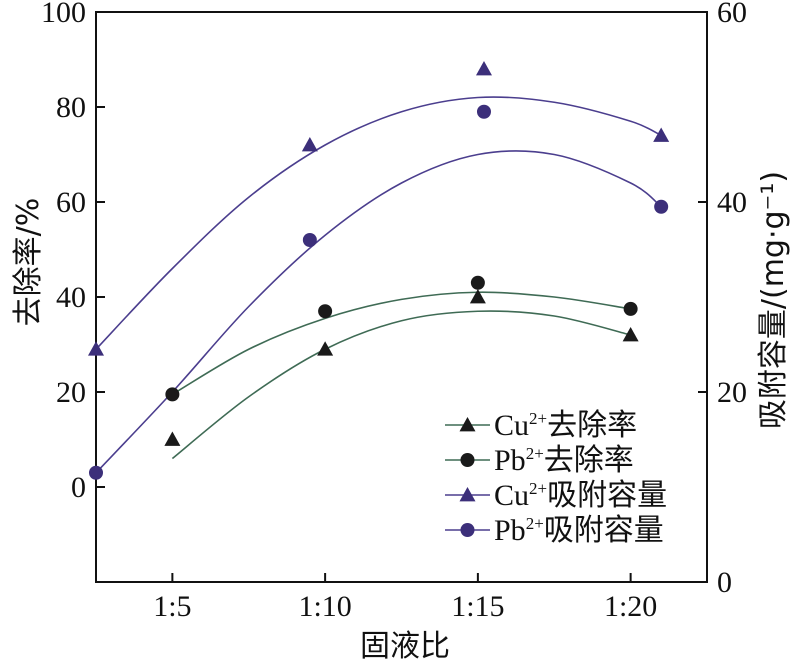 Image resolution: width=800 pixels, height=667 pixels. I want to click on legend-label-1: Pb2+去除率, so click(564, 460).